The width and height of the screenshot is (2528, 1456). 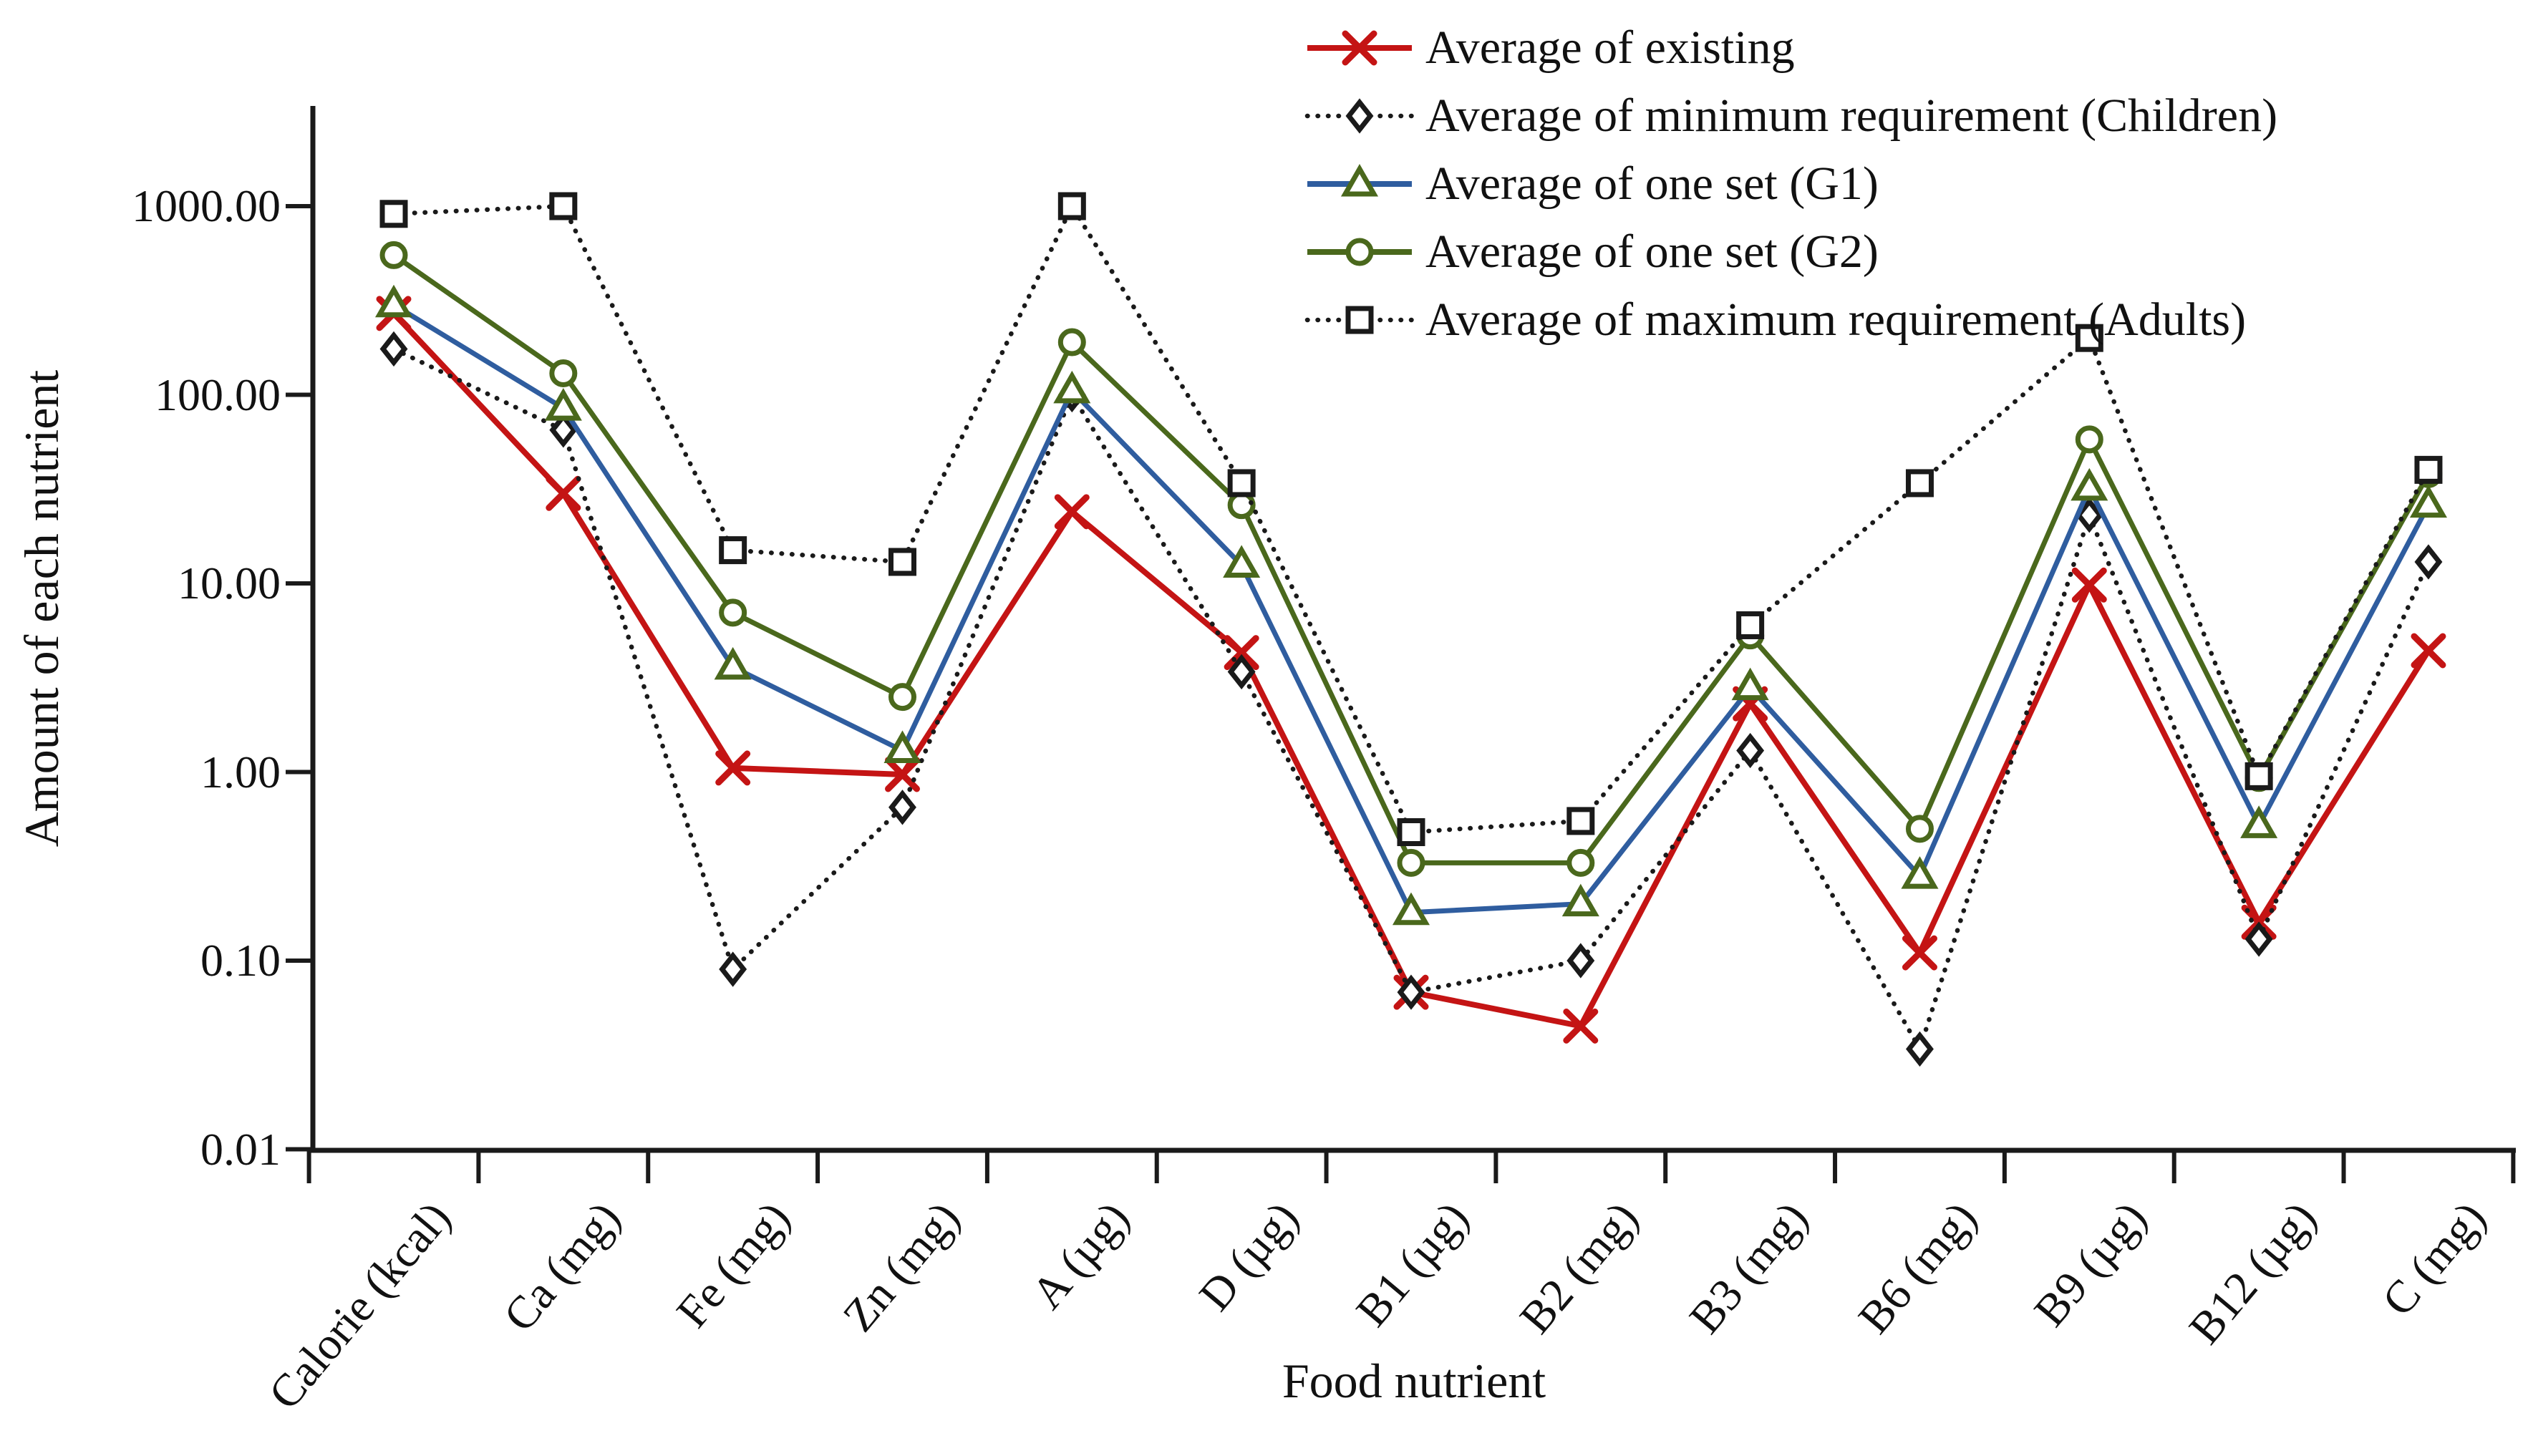 What do you see at coordinates (1836, 319) in the screenshot?
I see `legend-label-4: Average of maximum requirement (Adults)` at bounding box center [1836, 319].